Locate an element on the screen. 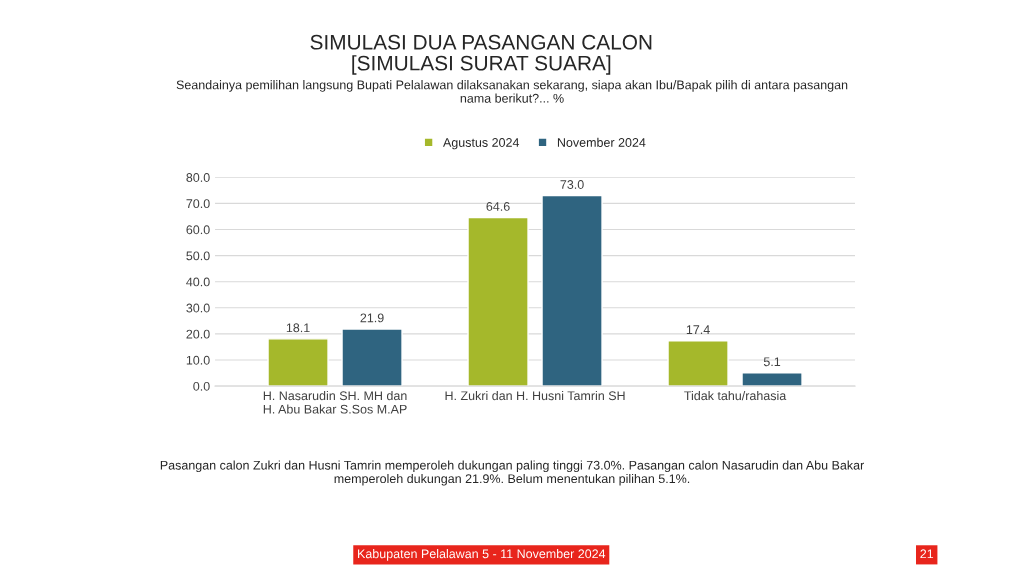 The height and width of the screenshot is (572, 1024). y-tick-label: 30.0 is located at coordinates (198, 308).